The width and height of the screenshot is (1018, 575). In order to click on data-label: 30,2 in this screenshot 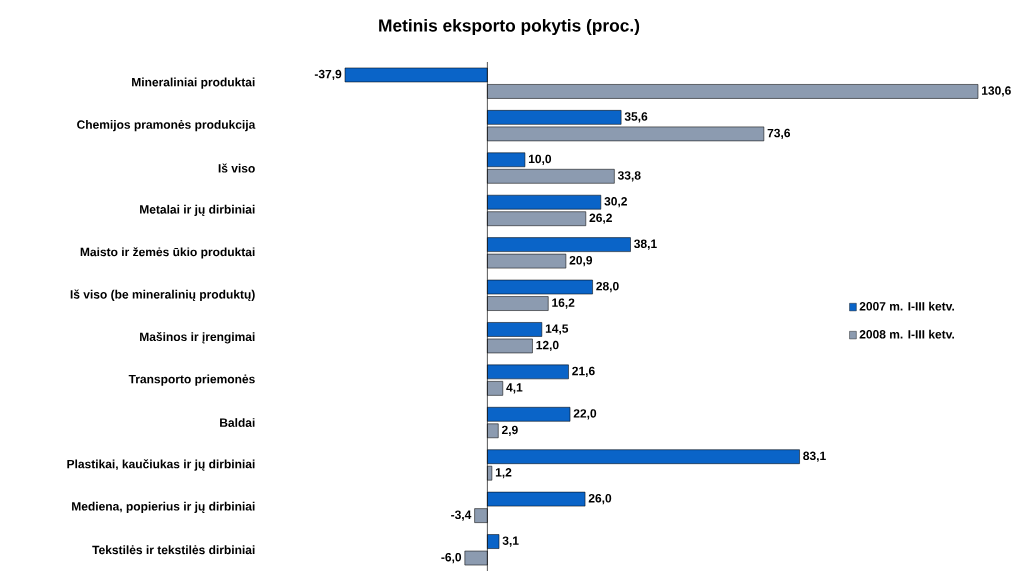, I will do `click(615, 202)`.